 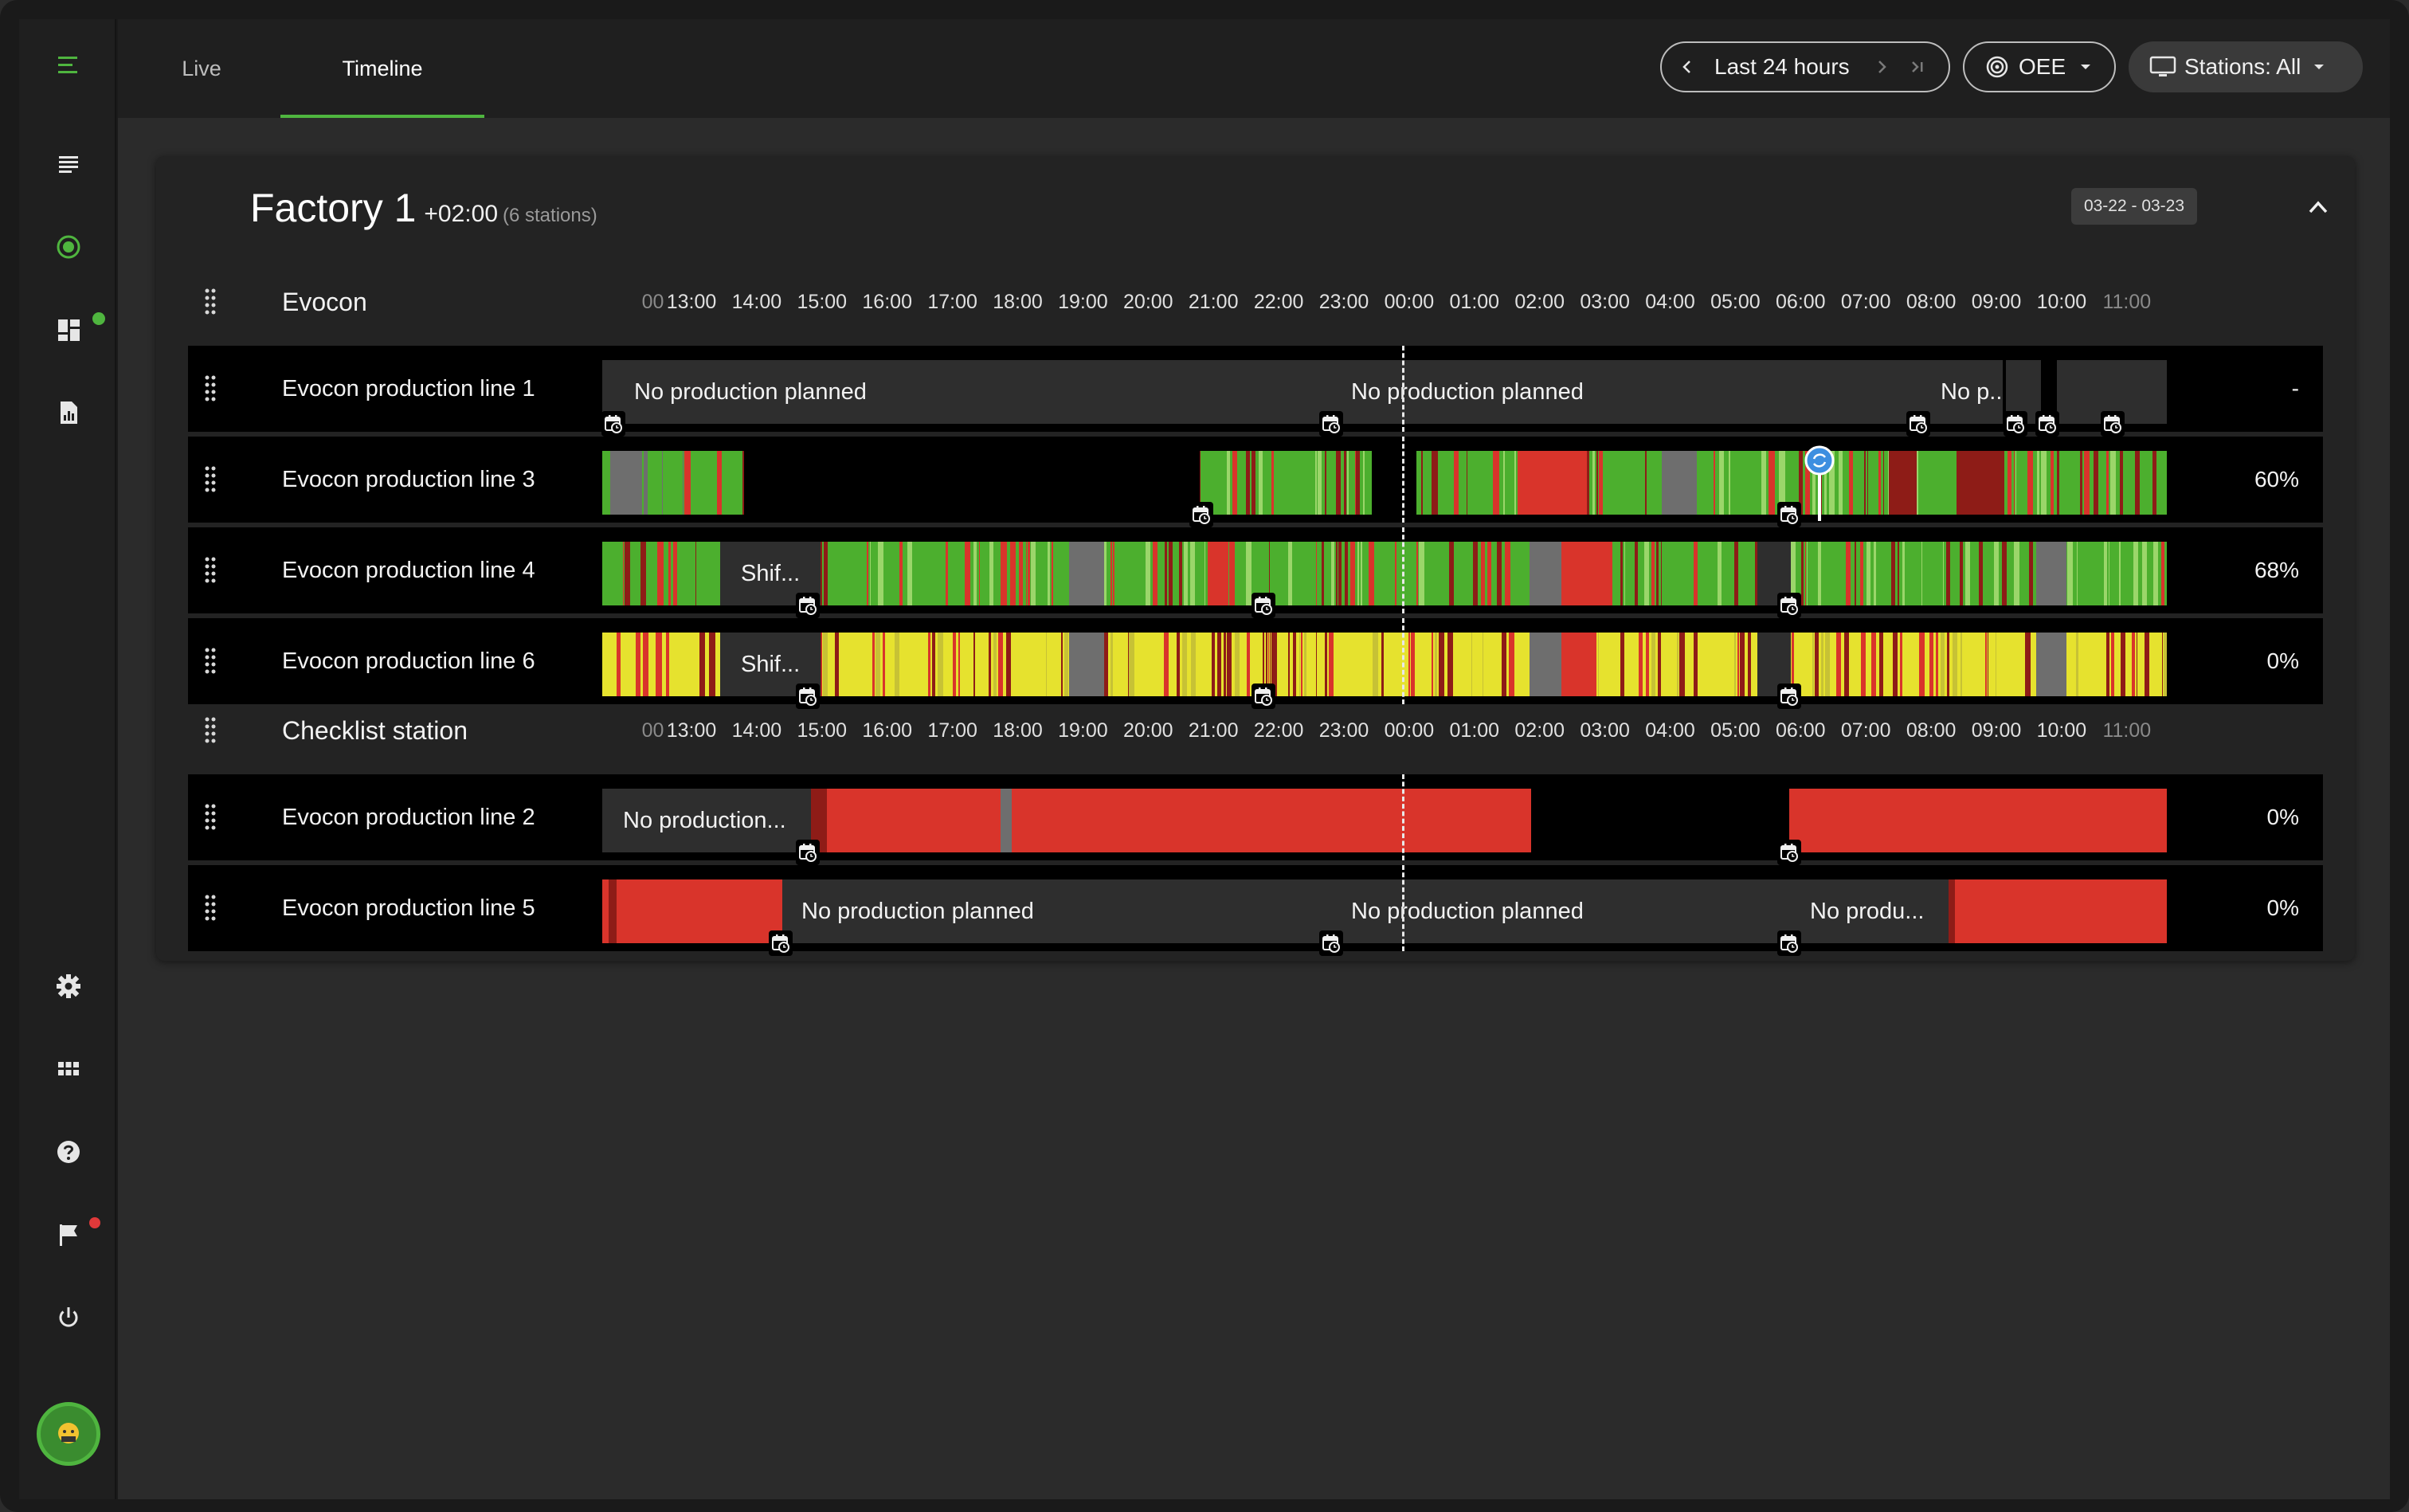 What do you see at coordinates (2318, 207) in the screenshot?
I see `chevron-up-icon` at bounding box center [2318, 207].